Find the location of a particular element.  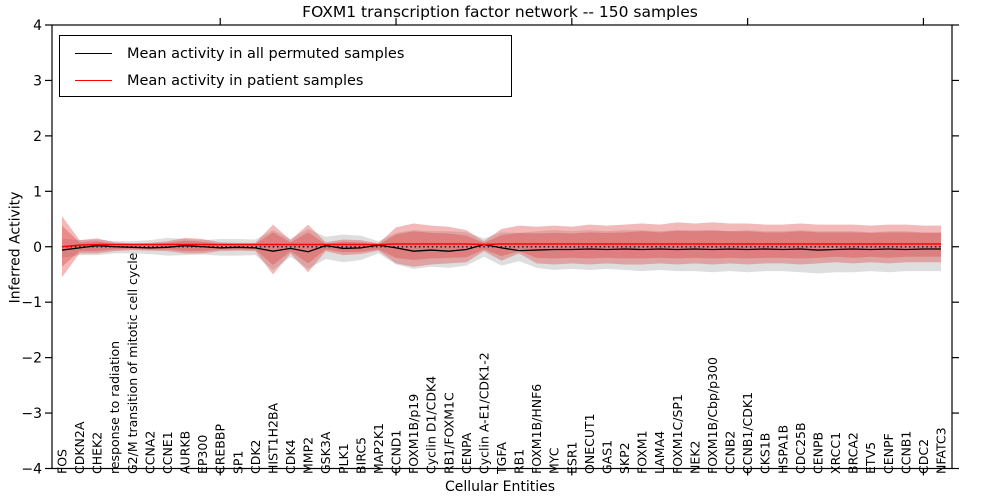

x-category-label: CDKN2A is located at coordinates (79, 447).